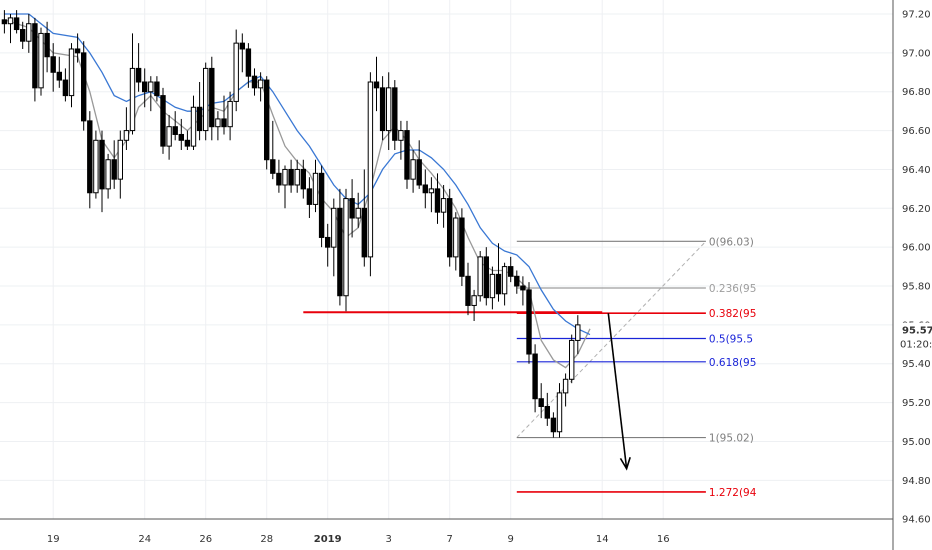 The image size is (932, 550). I want to click on x-tick-label: 7, so click(450, 539).